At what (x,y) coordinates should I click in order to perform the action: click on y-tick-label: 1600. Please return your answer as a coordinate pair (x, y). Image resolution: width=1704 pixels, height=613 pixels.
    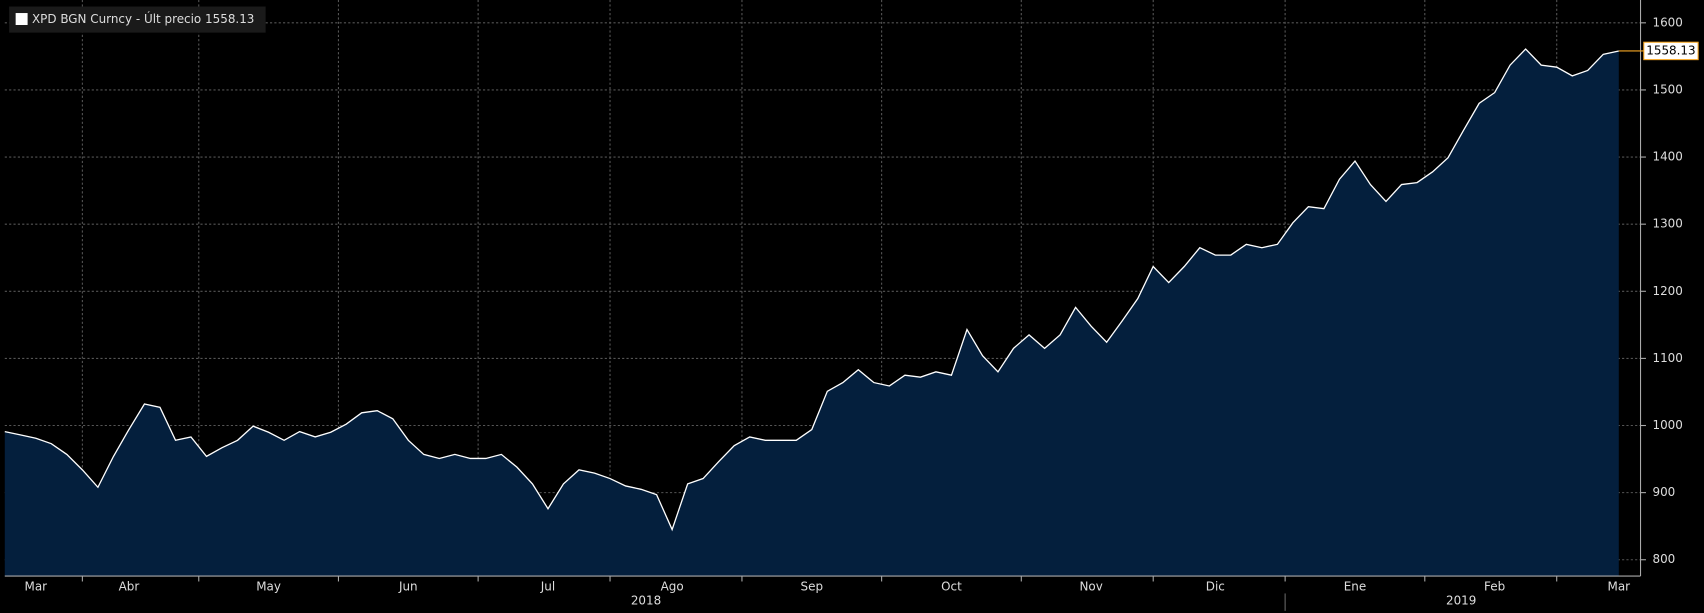
    Looking at the image, I should click on (1667, 22).